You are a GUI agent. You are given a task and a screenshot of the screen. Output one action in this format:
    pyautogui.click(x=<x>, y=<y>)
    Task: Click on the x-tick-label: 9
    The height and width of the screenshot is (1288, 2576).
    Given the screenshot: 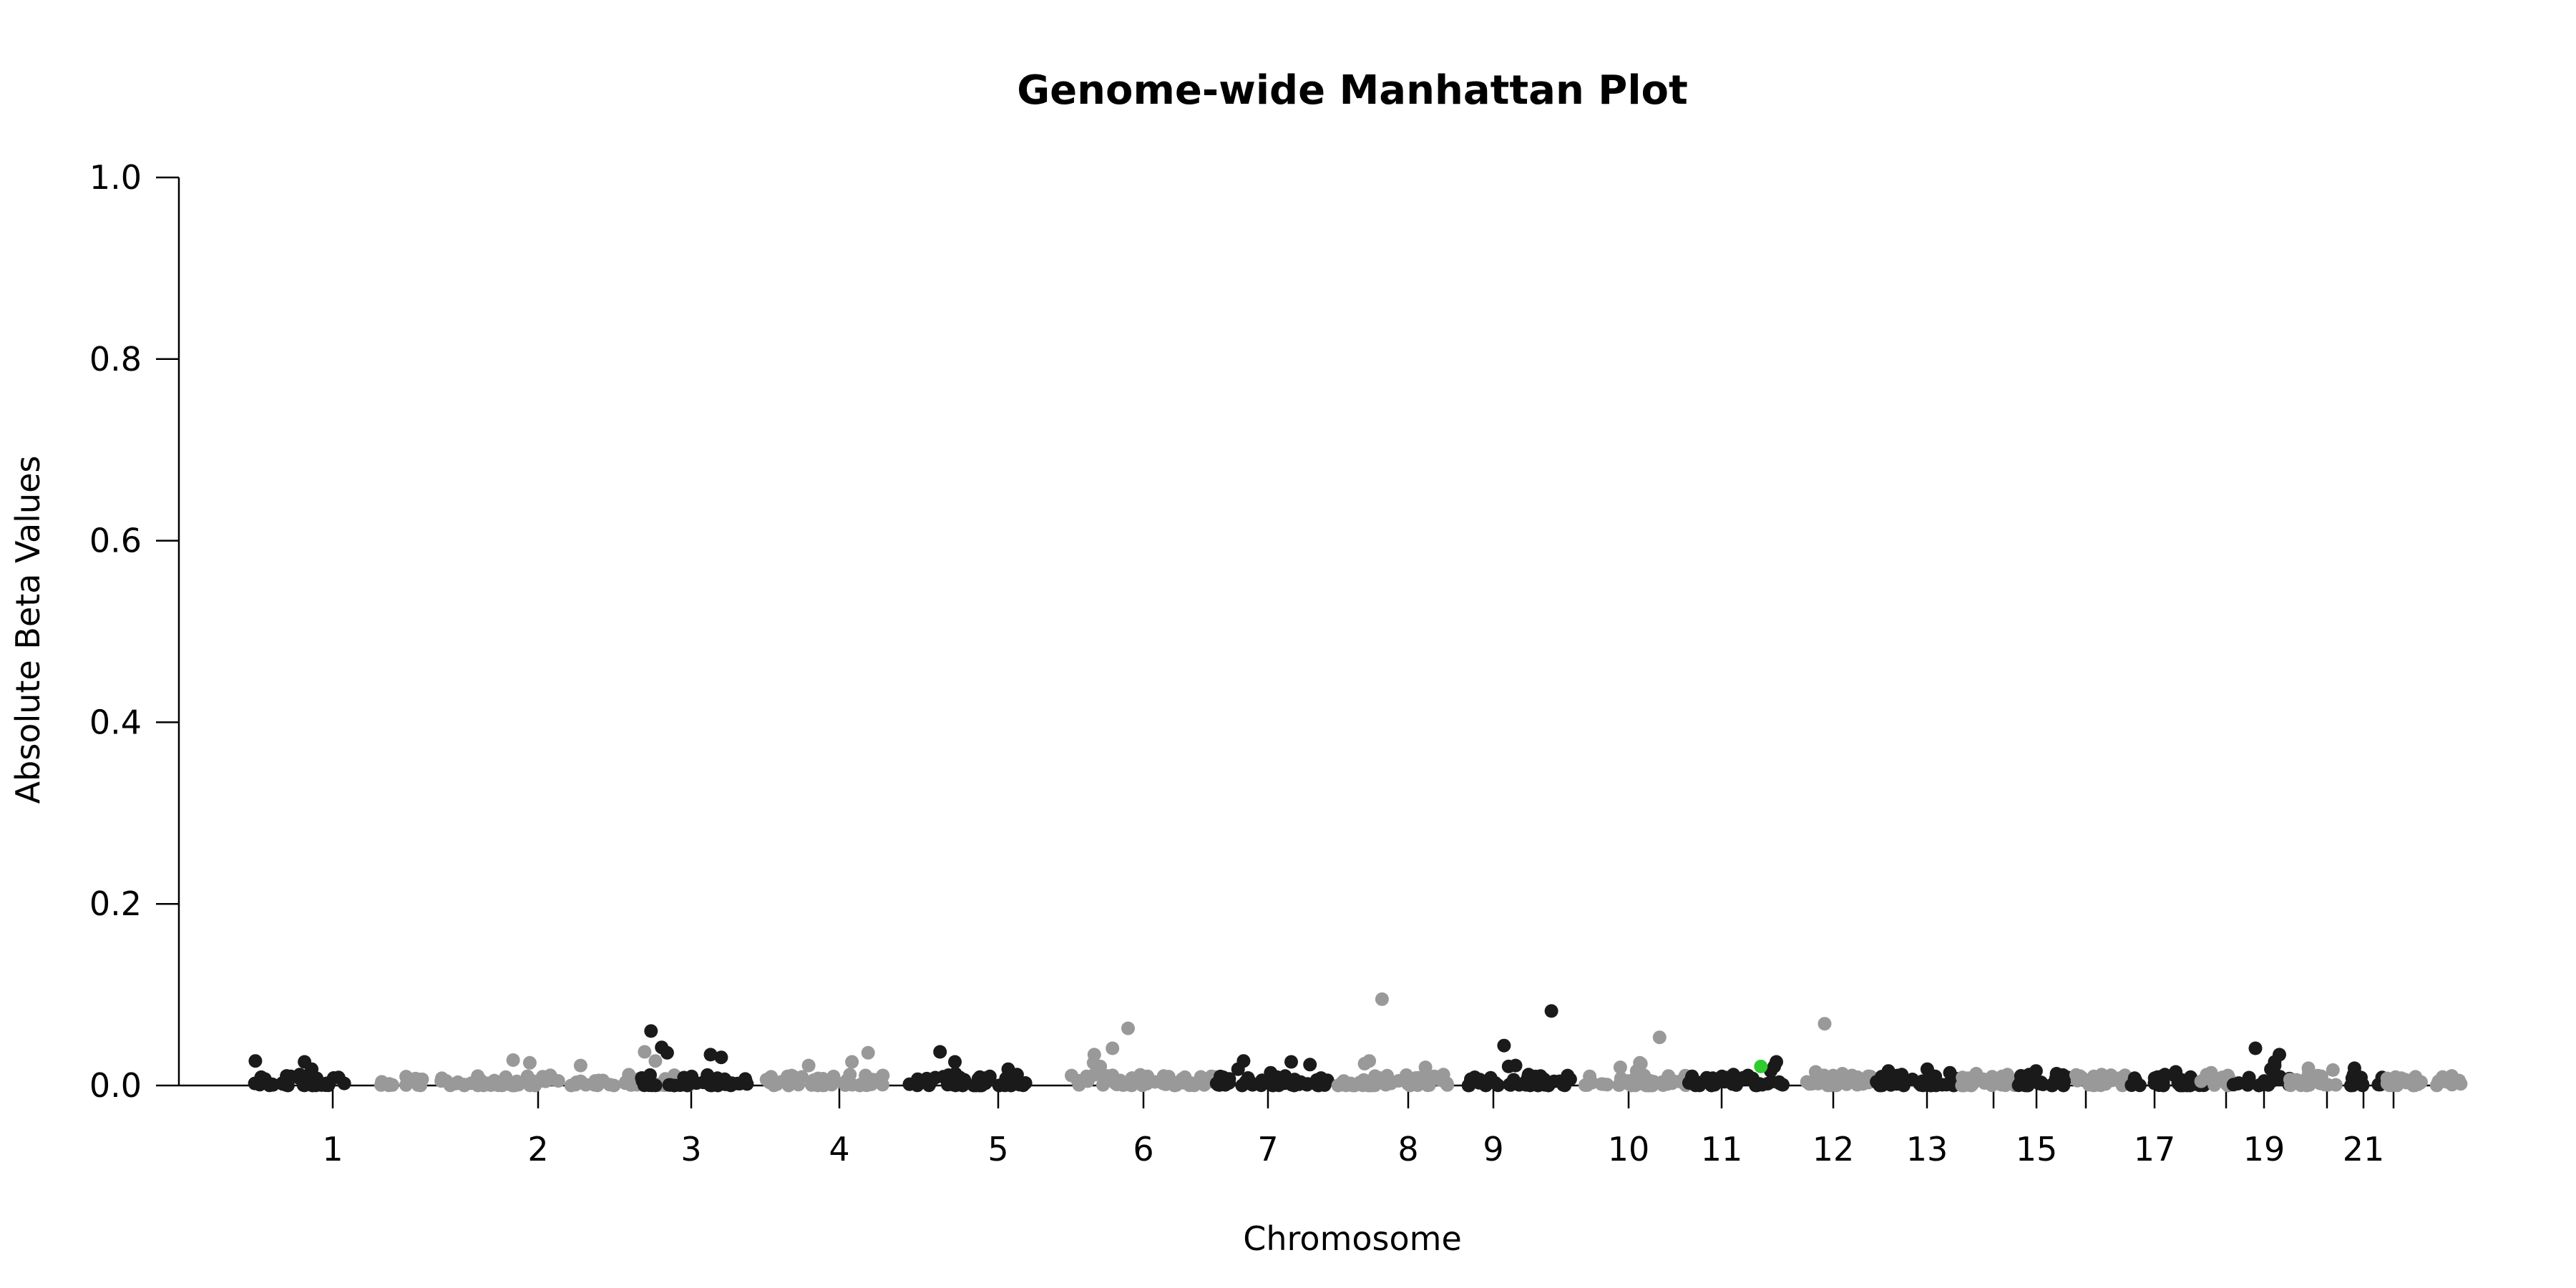 What is the action you would take?
    pyautogui.click(x=1493, y=1149)
    